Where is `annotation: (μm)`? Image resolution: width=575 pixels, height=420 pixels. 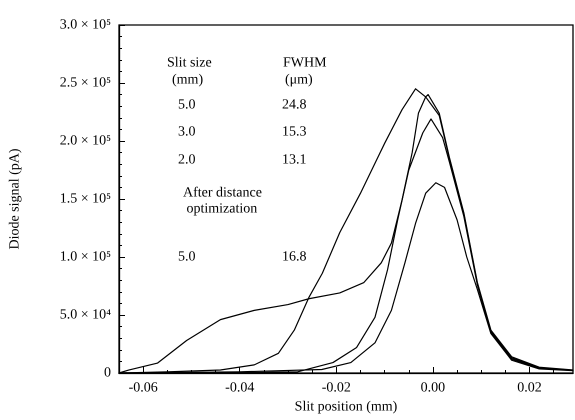 annotation: (μm) is located at coordinates (299, 80).